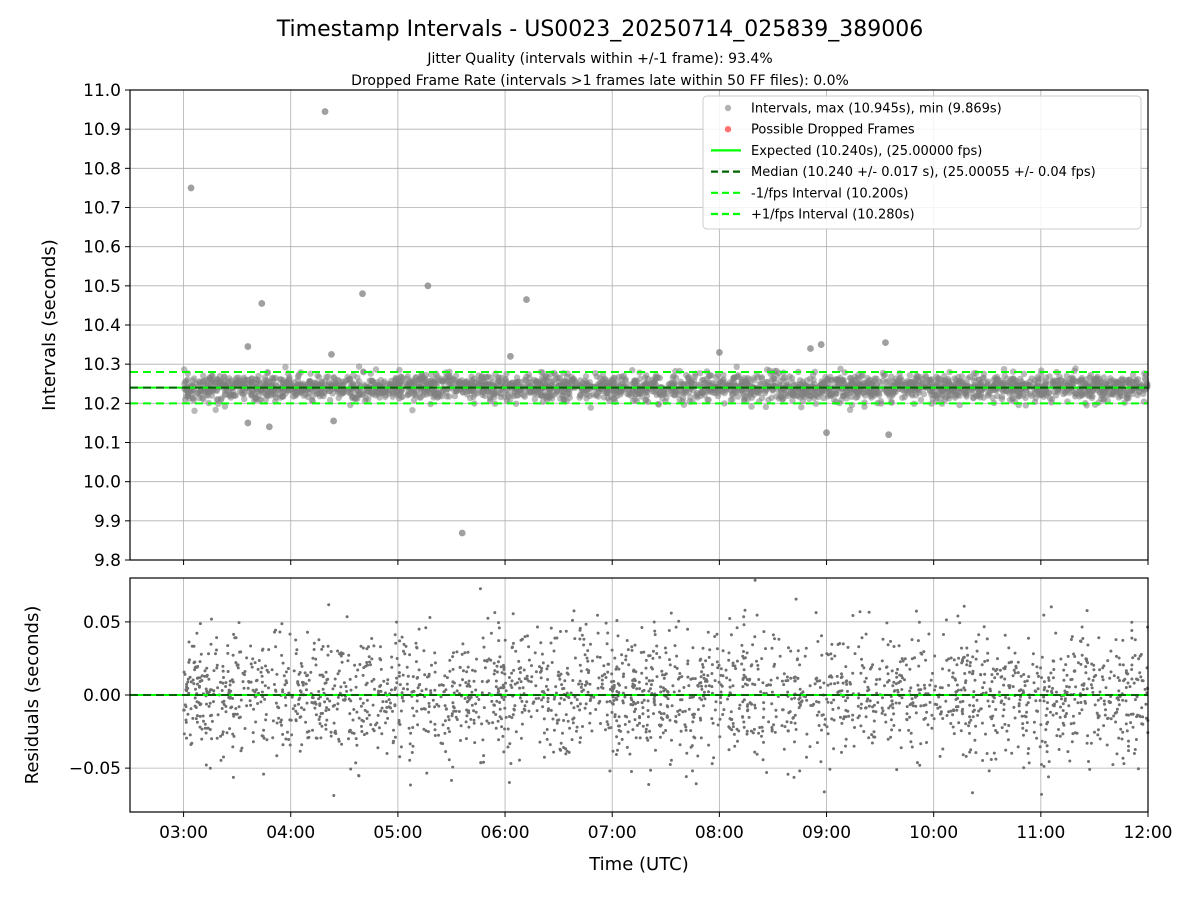 The width and height of the screenshot is (1200, 900). I want to click on intervals-y-tick-label: 10.1, so click(102, 444).